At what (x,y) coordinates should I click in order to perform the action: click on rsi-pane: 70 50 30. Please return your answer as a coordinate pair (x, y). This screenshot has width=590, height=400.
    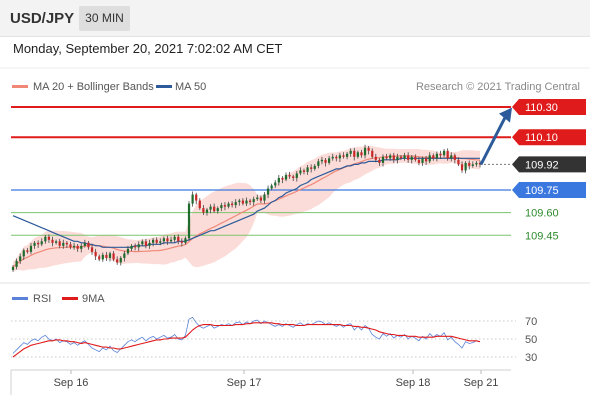
    Looking at the image, I should click on (274, 340).